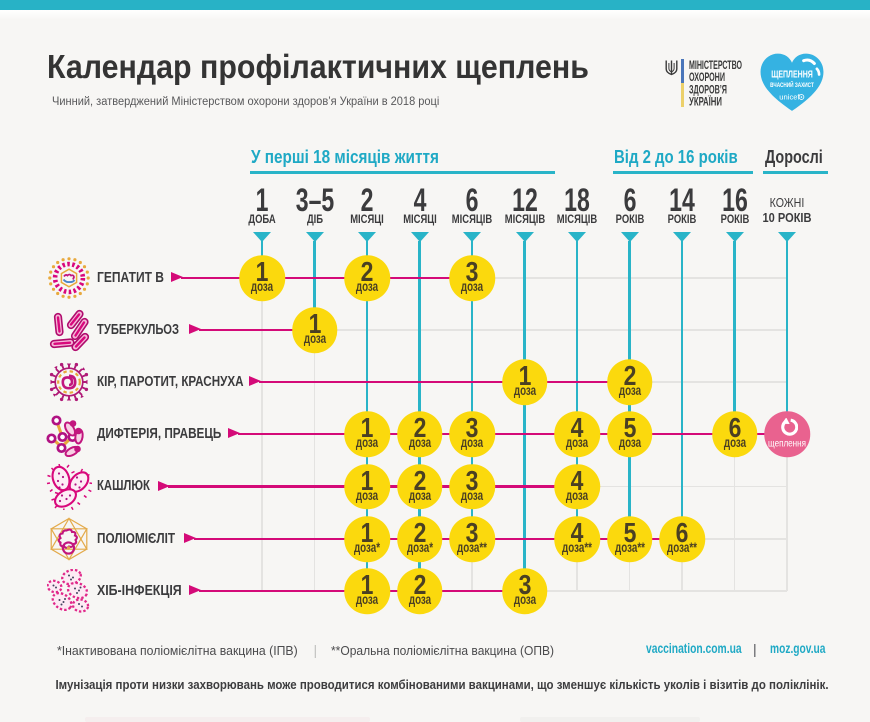 This screenshot has height=722, width=870. What do you see at coordinates (787, 444) in the screenshot?
I see `svg-text: щеплення` at bounding box center [787, 444].